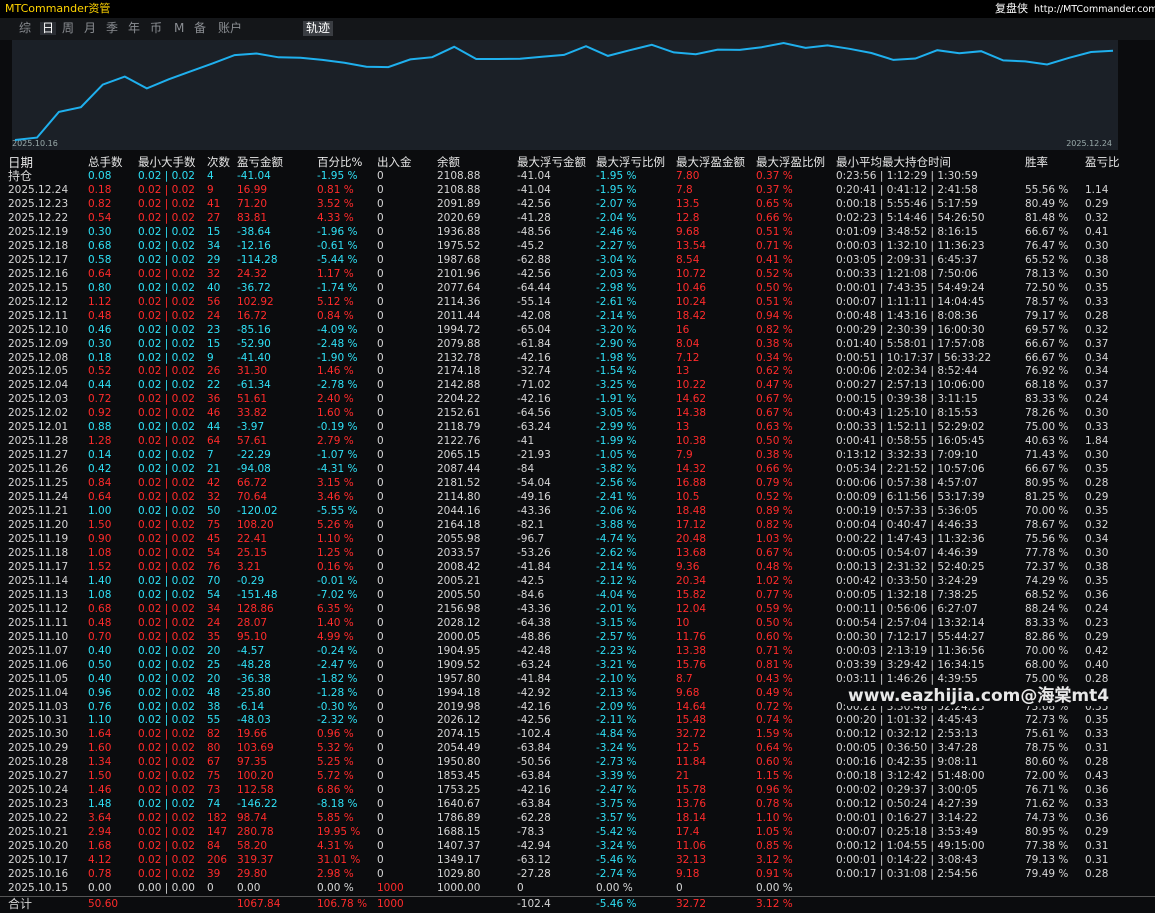 This screenshot has width=1155, height=913. Describe the element at coordinates (616, 315) in the screenshot. I see `cell: -2.14 %` at that location.